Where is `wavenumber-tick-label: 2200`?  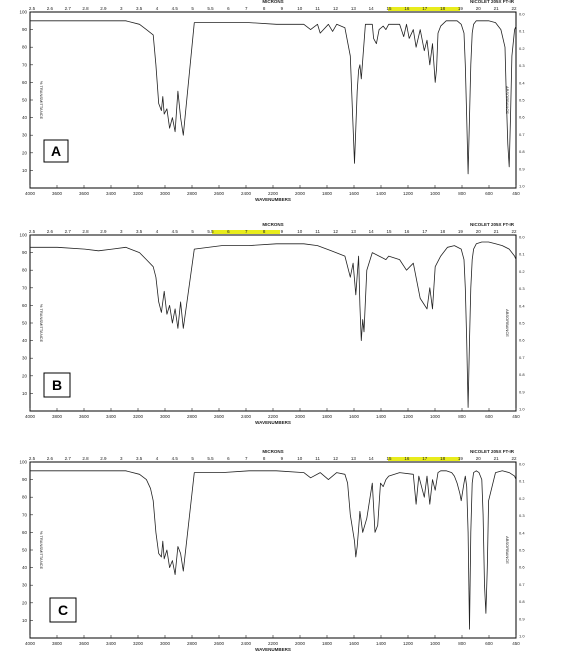
wavenumber-tick-label: 2200 is located at coordinates (273, 416).